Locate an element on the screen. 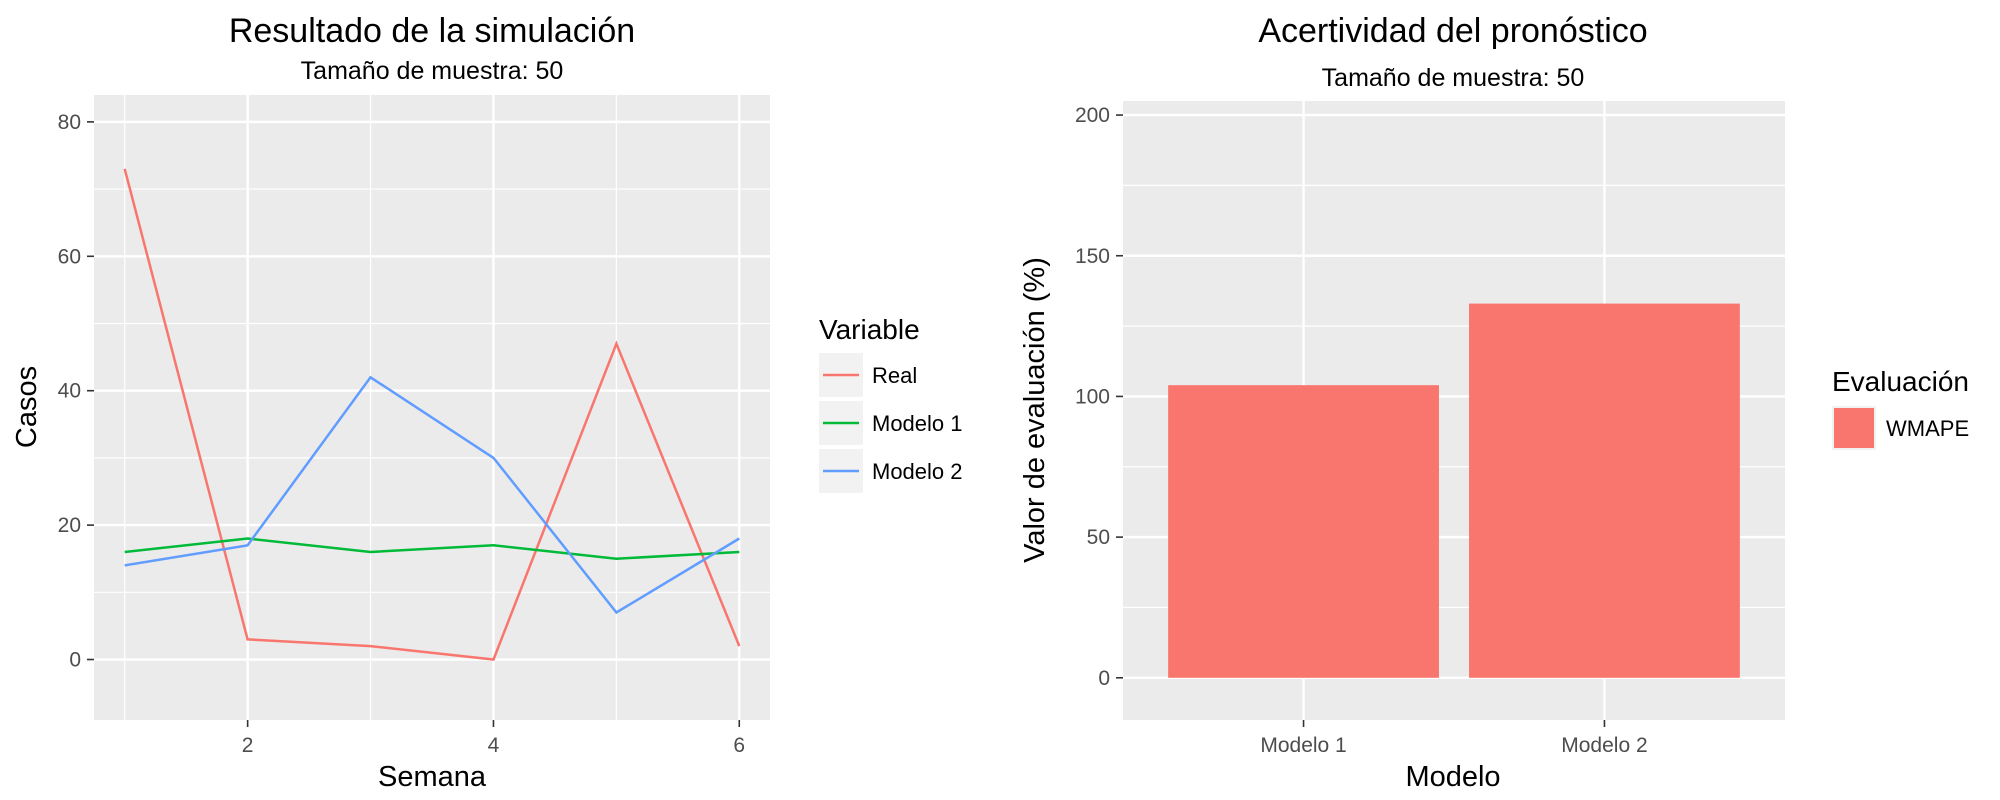  legend-item-wmape: WMAPE is located at coordinates (1900, 428).